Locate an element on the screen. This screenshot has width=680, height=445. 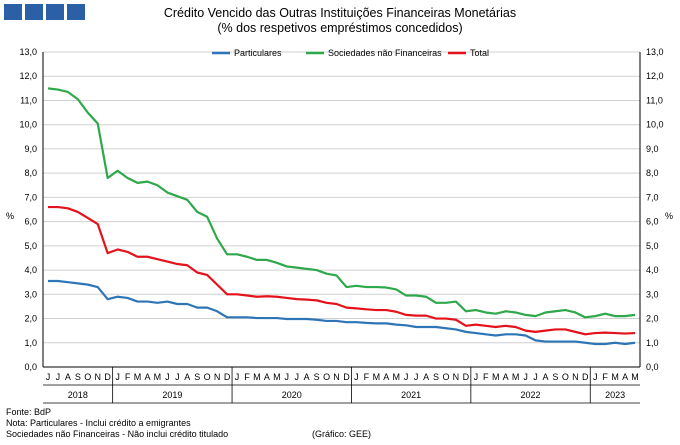
y-tick-label-right: 9,0 is located at coordinates (652, 149).